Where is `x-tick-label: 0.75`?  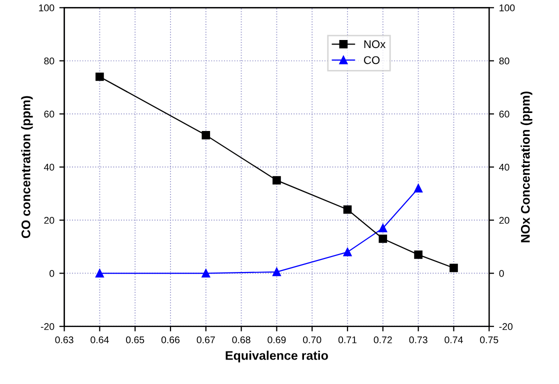
x-tick-label: 0.75 is located at coordinates (489, 340).